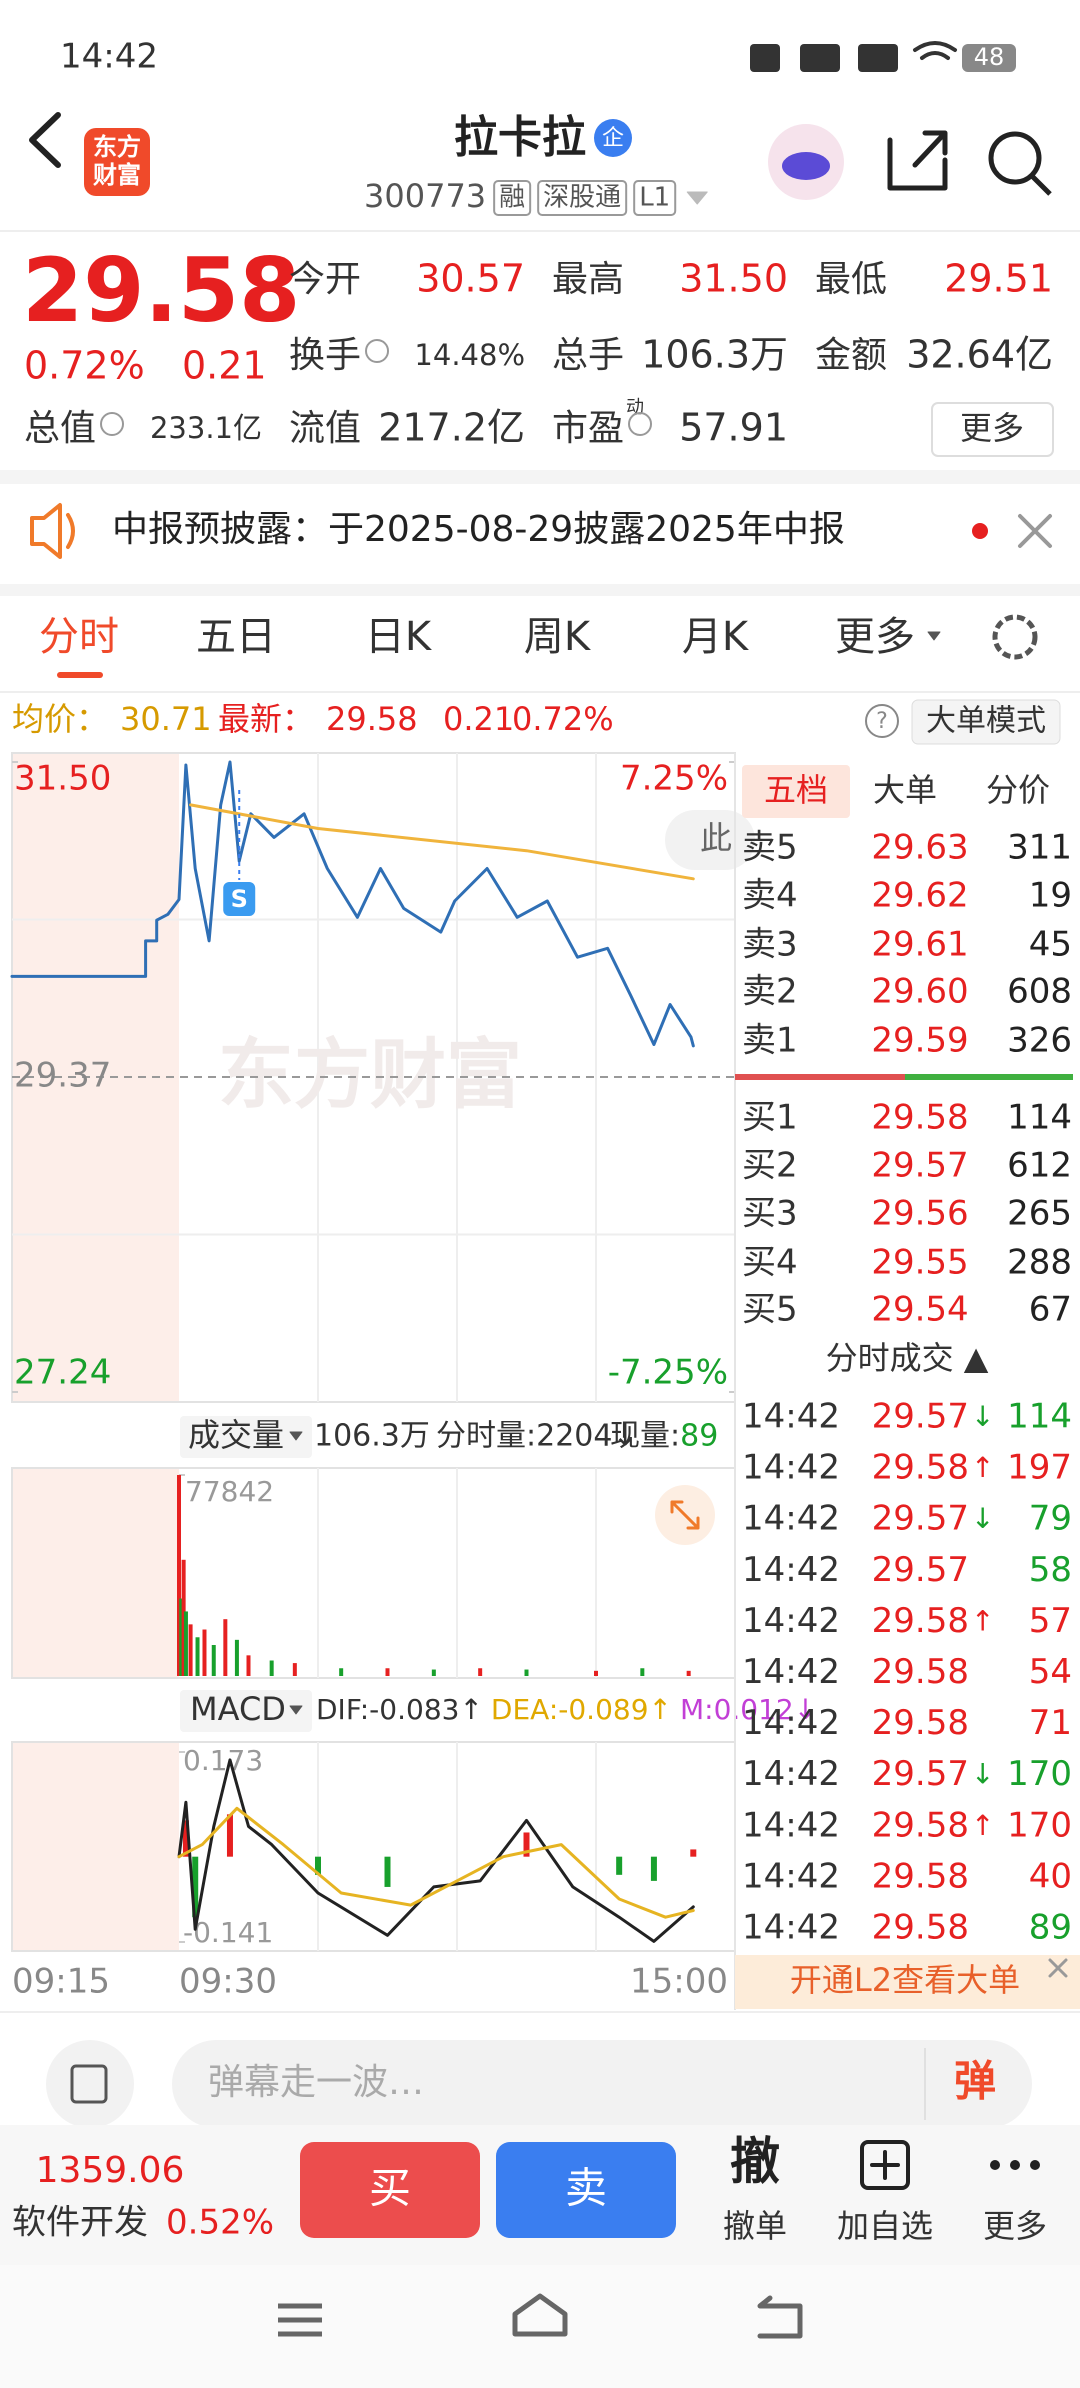 This screenshot has height=2388, width=1080. I want to click on field-label: 市盈, so click(588, 428).